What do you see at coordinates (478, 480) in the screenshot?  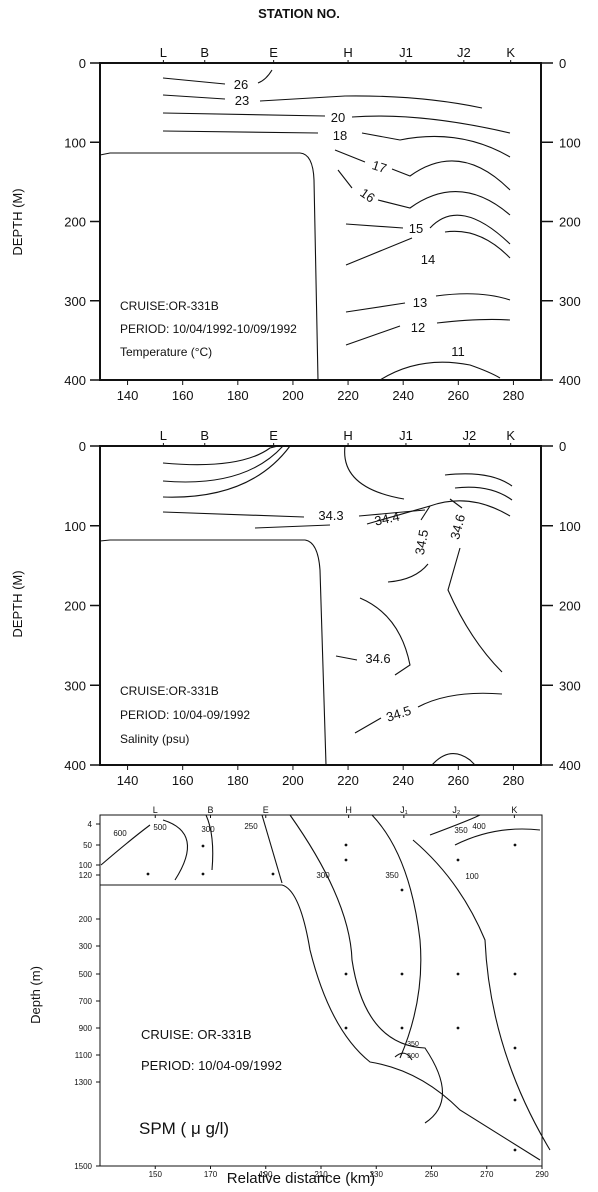 I see `salinity-isohaline-right-a` at bounding box center [478, 480].